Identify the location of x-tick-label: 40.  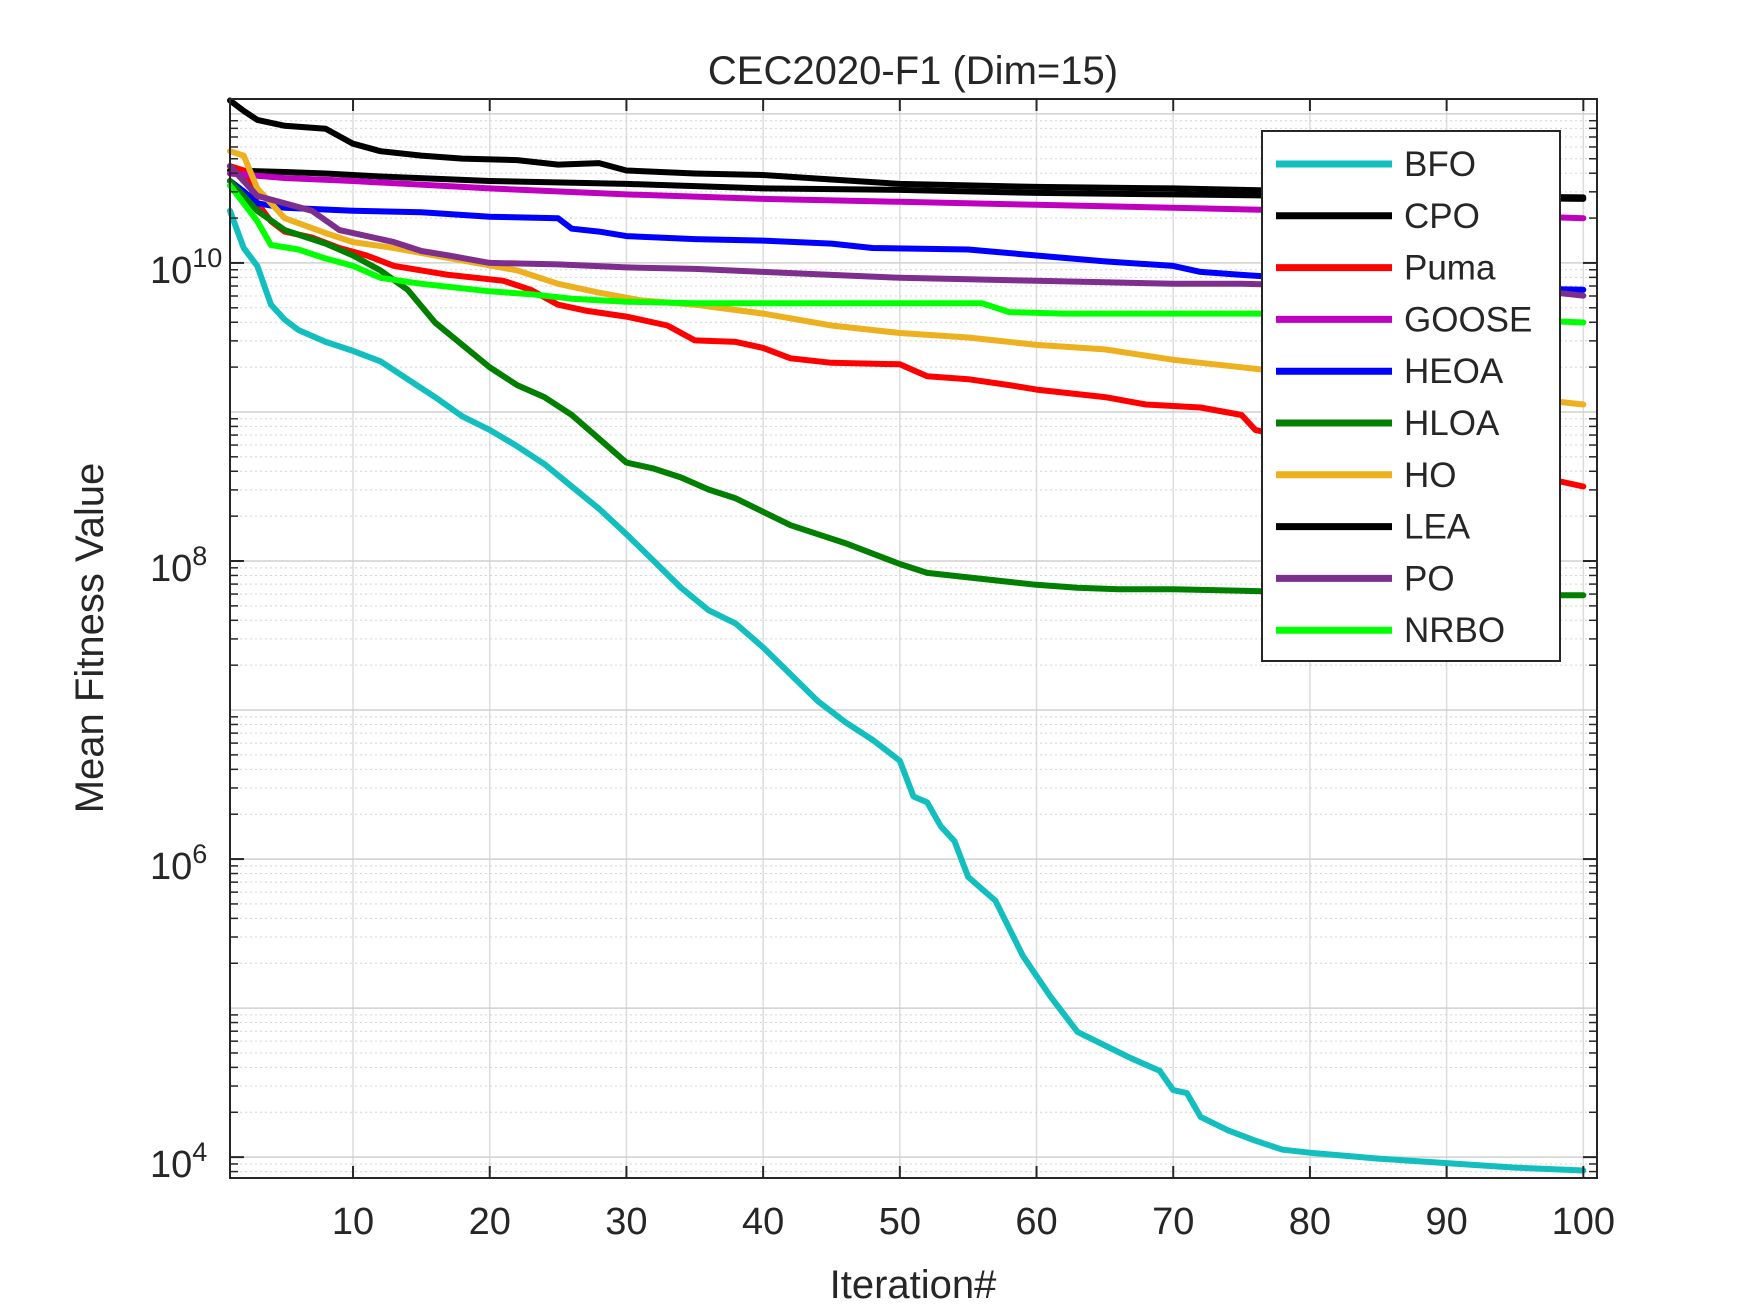
(763, 1222).